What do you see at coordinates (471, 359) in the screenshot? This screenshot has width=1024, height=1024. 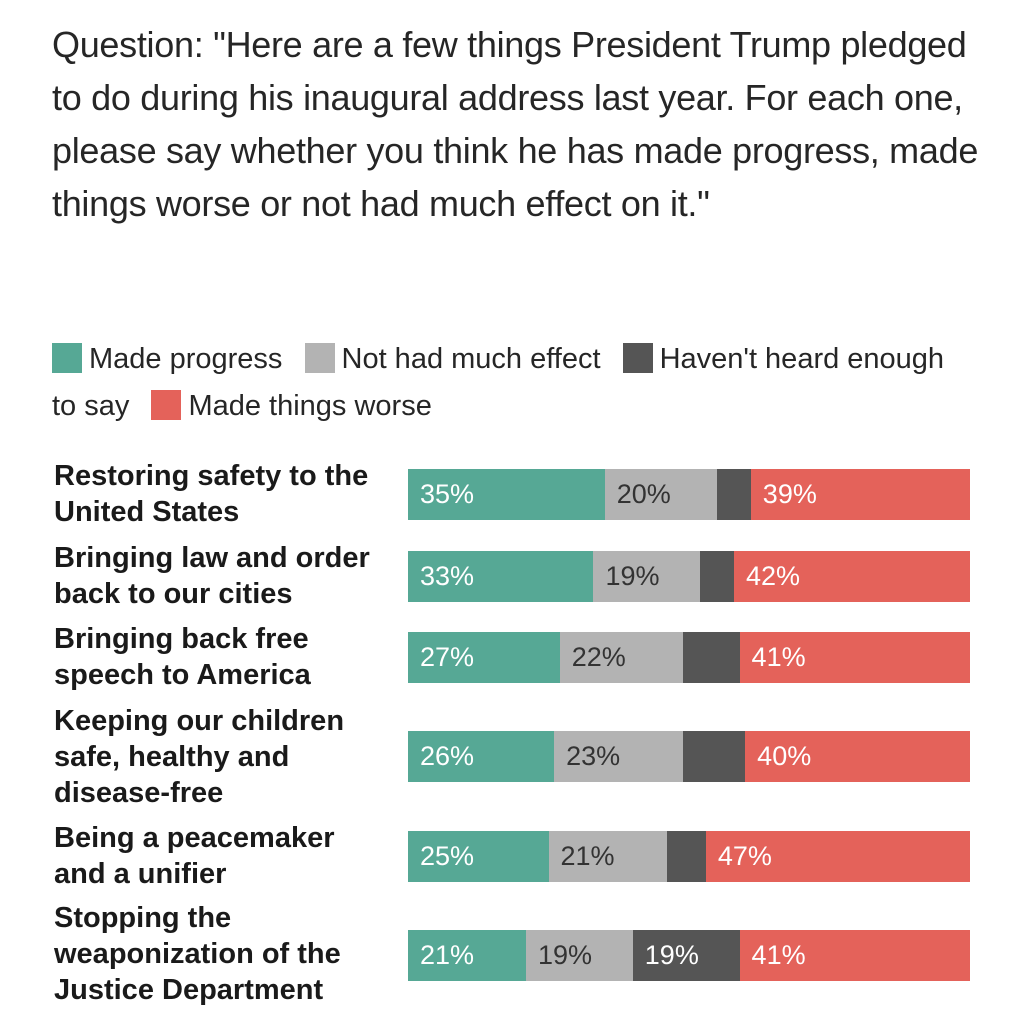 I see `legend-label-not-much-effect: Not had much effect` at bounding box center [471, 359].